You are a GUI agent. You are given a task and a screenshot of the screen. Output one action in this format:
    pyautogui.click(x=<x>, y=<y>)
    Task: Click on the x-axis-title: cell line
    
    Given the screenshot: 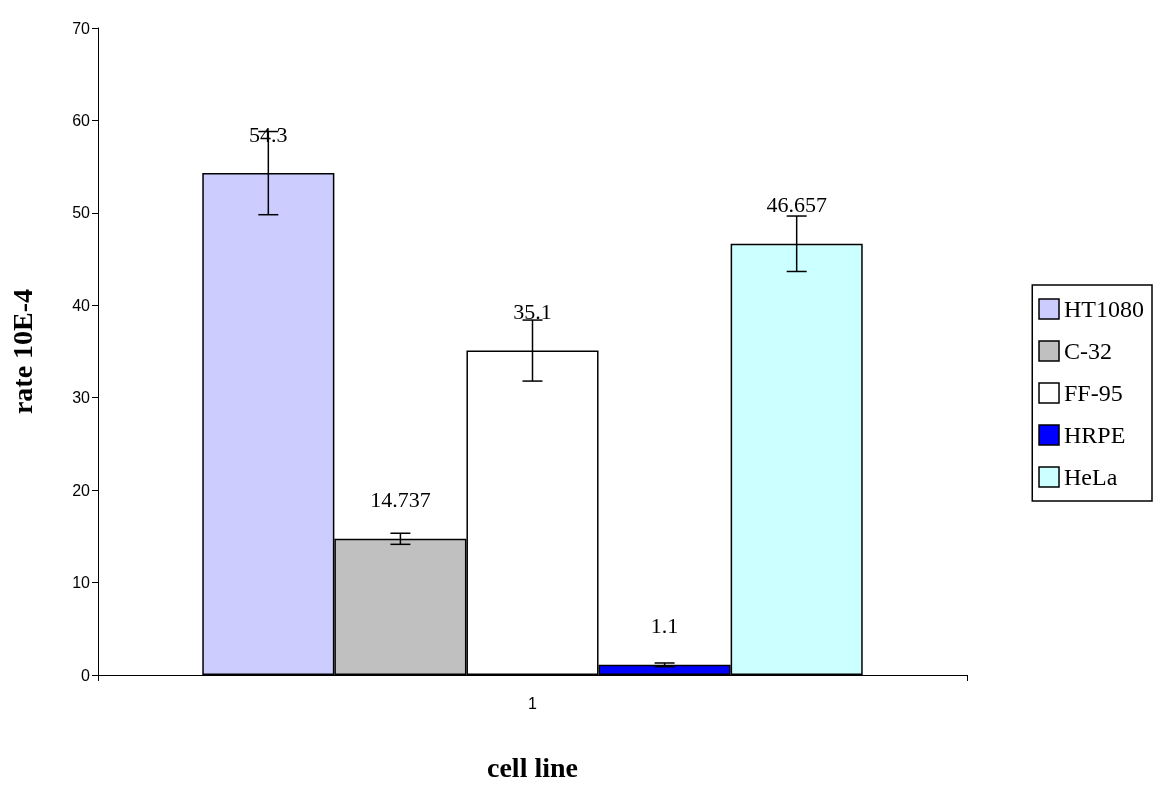 What is the action you would take?
    pyautogui.click(x=532, y=767)
    